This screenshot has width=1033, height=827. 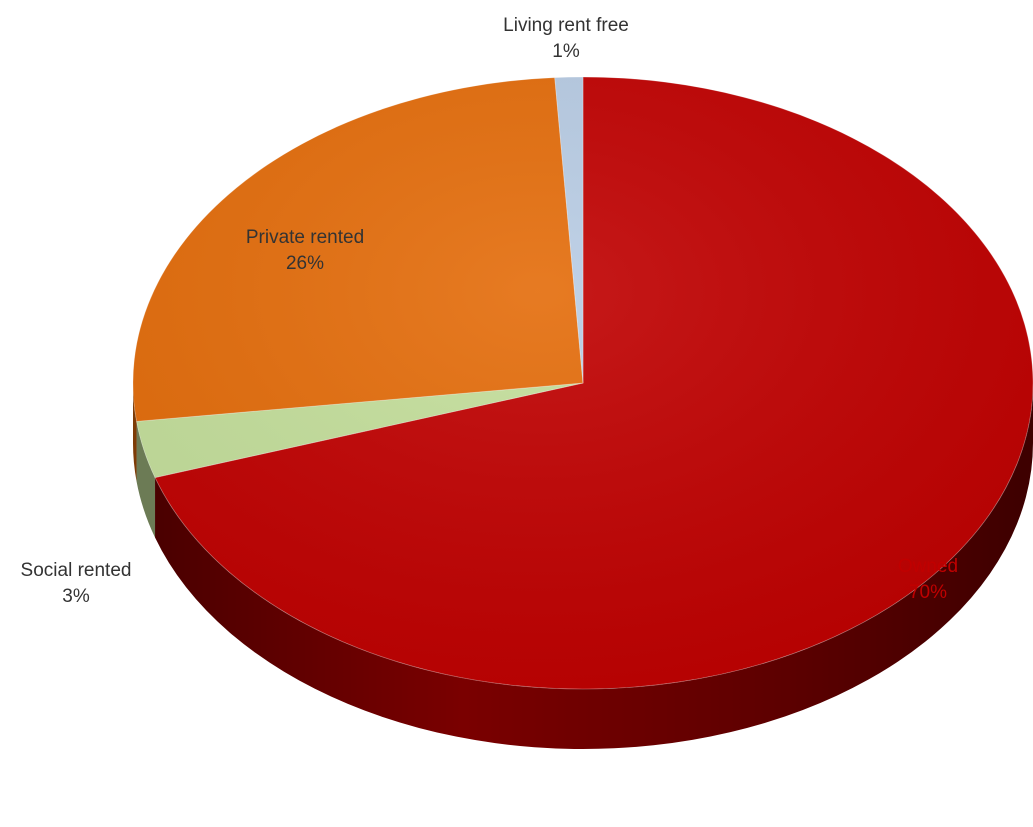 What do you see at coordinates (928, 566) in the screenshot?
I see `label-name-owned: Owned` at bounding box center [928, 566].